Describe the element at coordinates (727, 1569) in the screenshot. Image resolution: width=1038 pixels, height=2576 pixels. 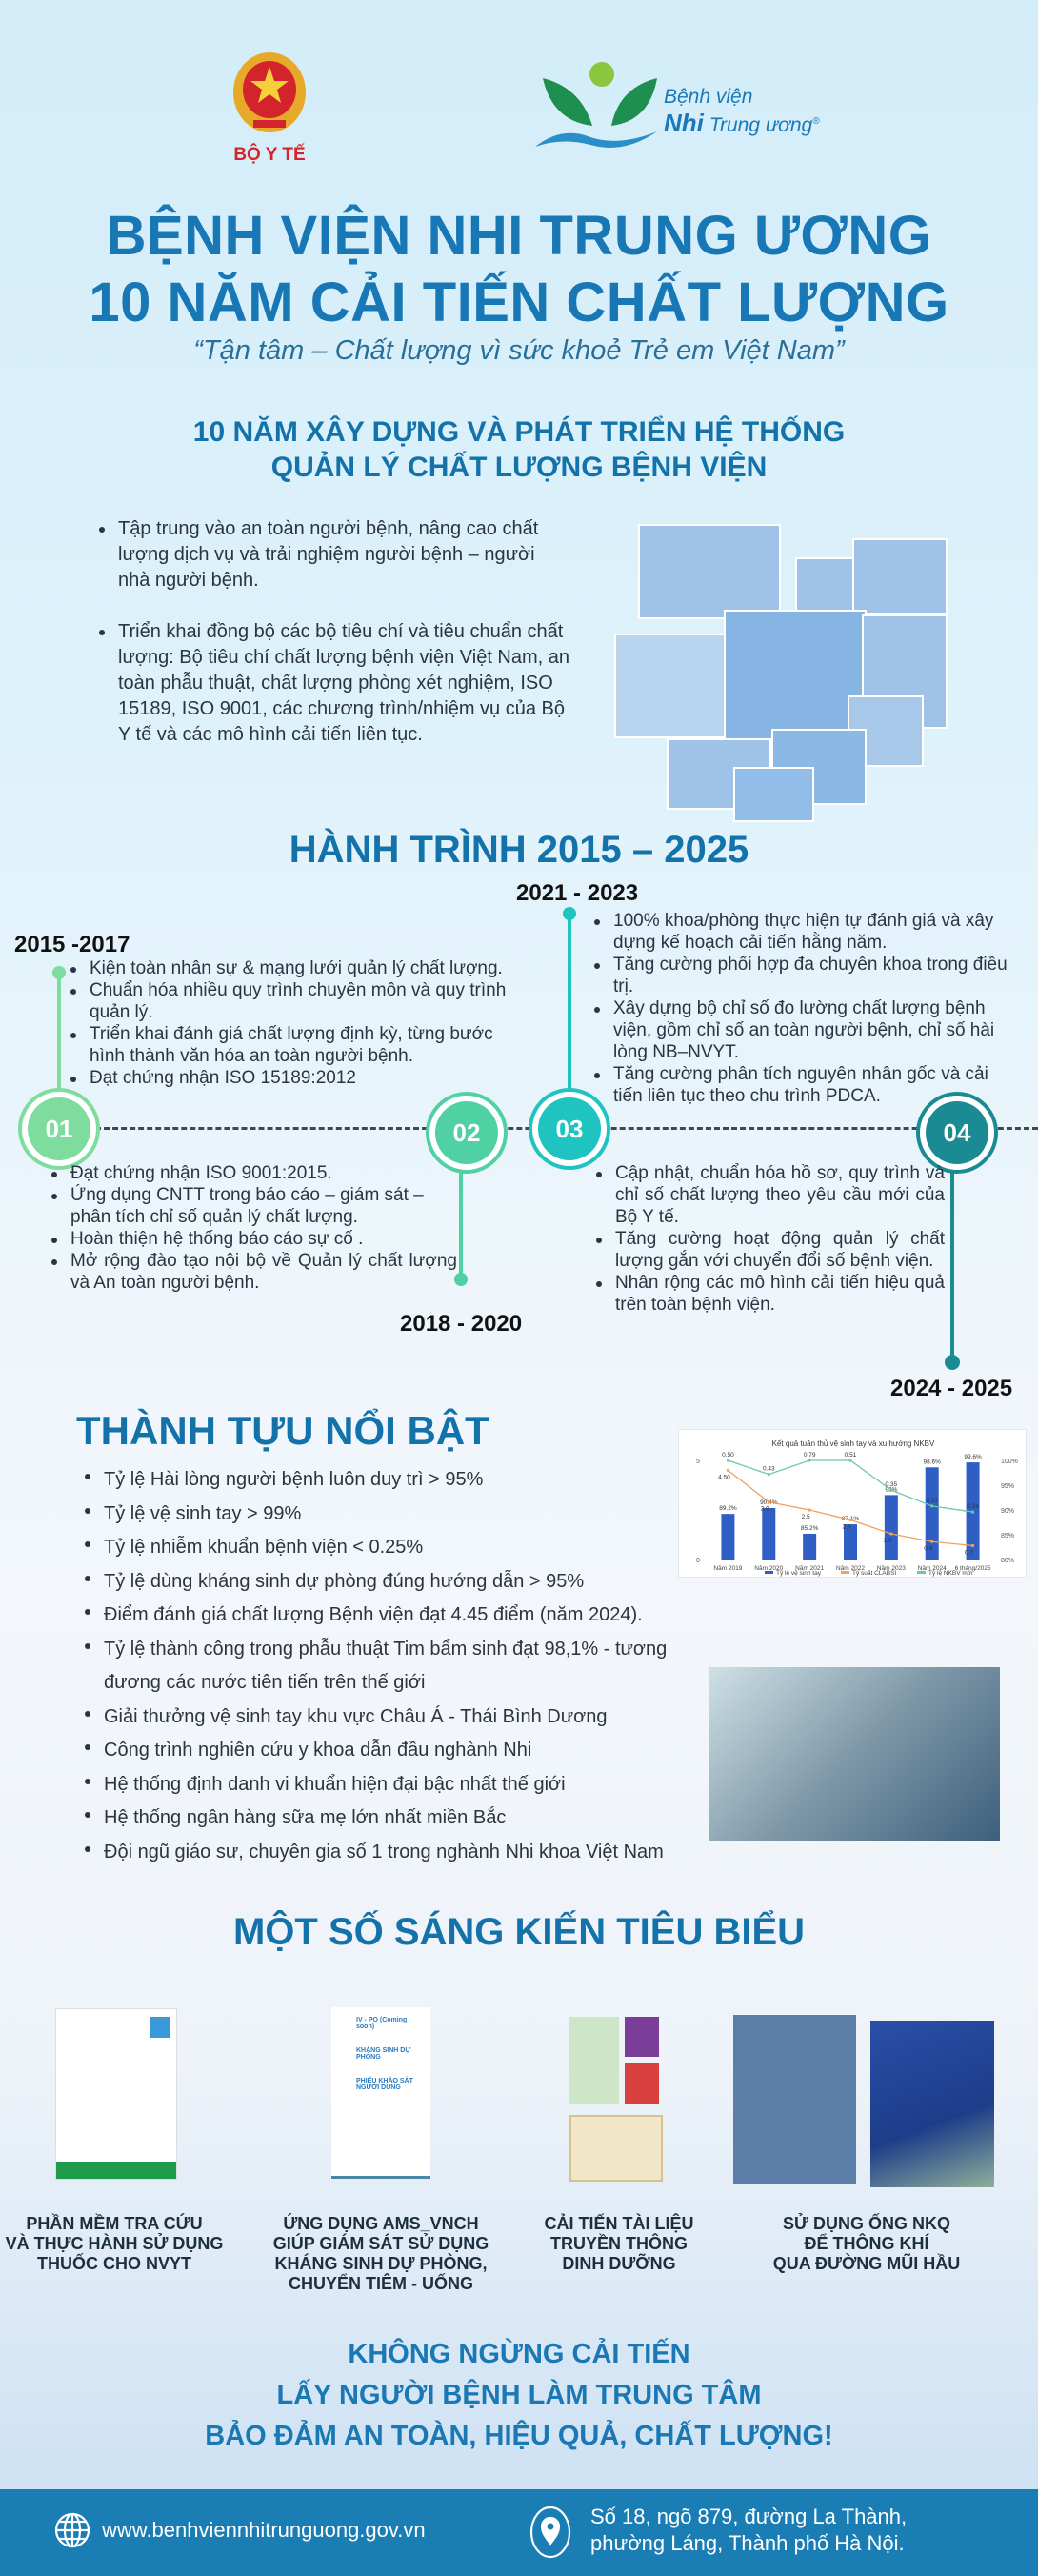
I see `x-tick-label: Năm 2019` at that location.